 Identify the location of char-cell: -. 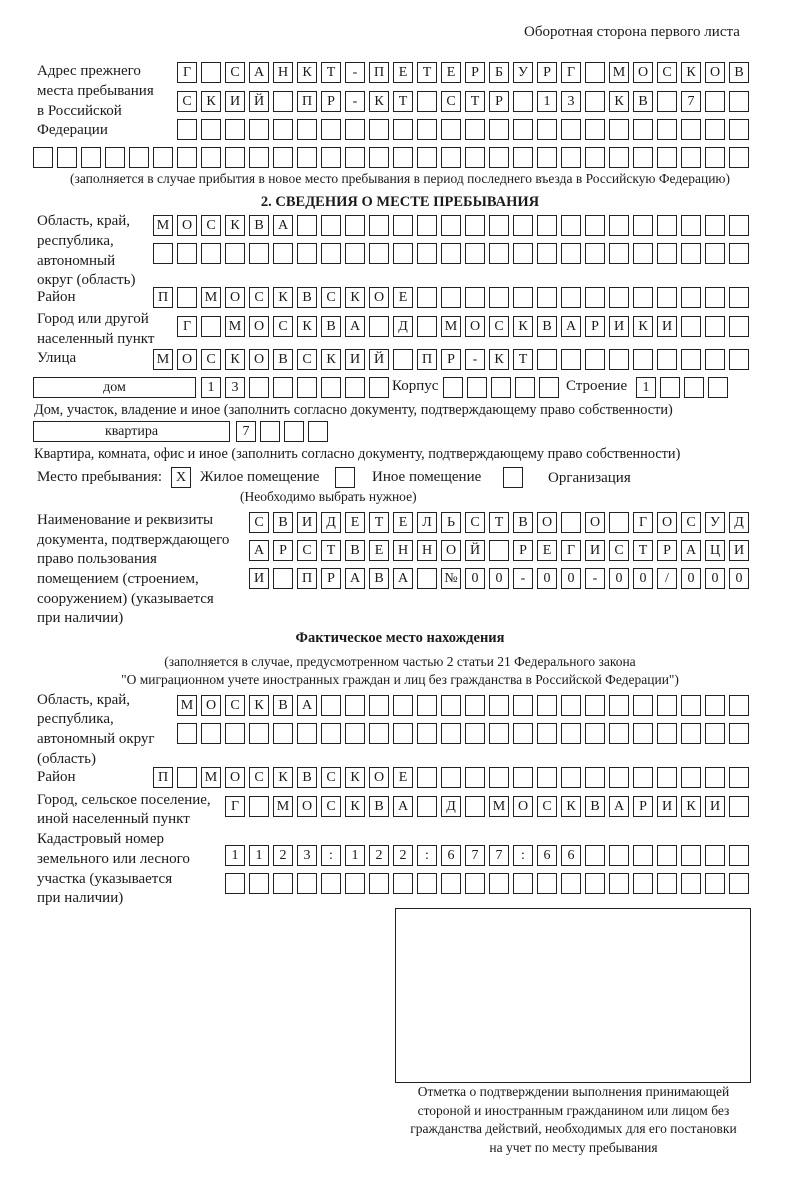
(355, 101).